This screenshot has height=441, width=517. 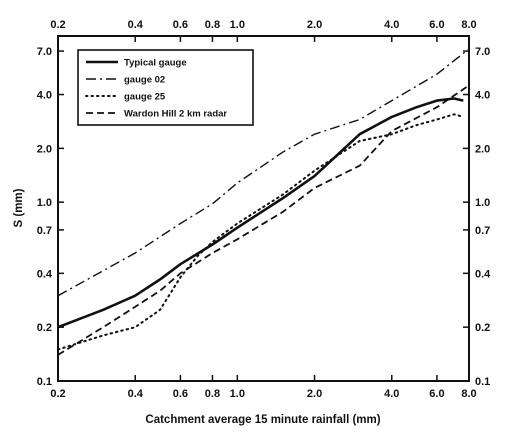 What do you see at coordinates (144, 80) in the screenshot?
I see `legend-label: gauge 02` at bounding box center [144, 80].